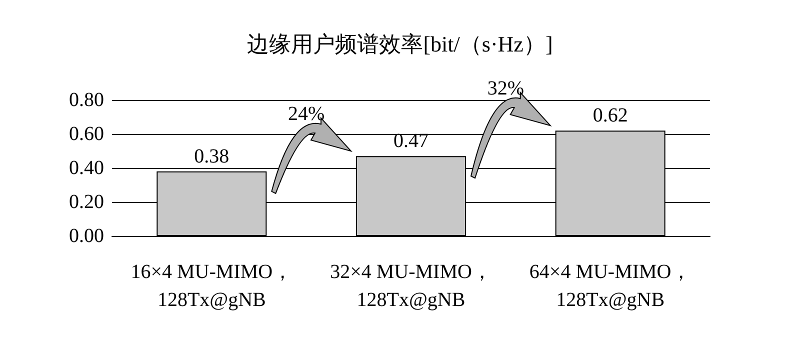 The image size is (800, 346). I want to click on text: 32%, so click(505, 89).